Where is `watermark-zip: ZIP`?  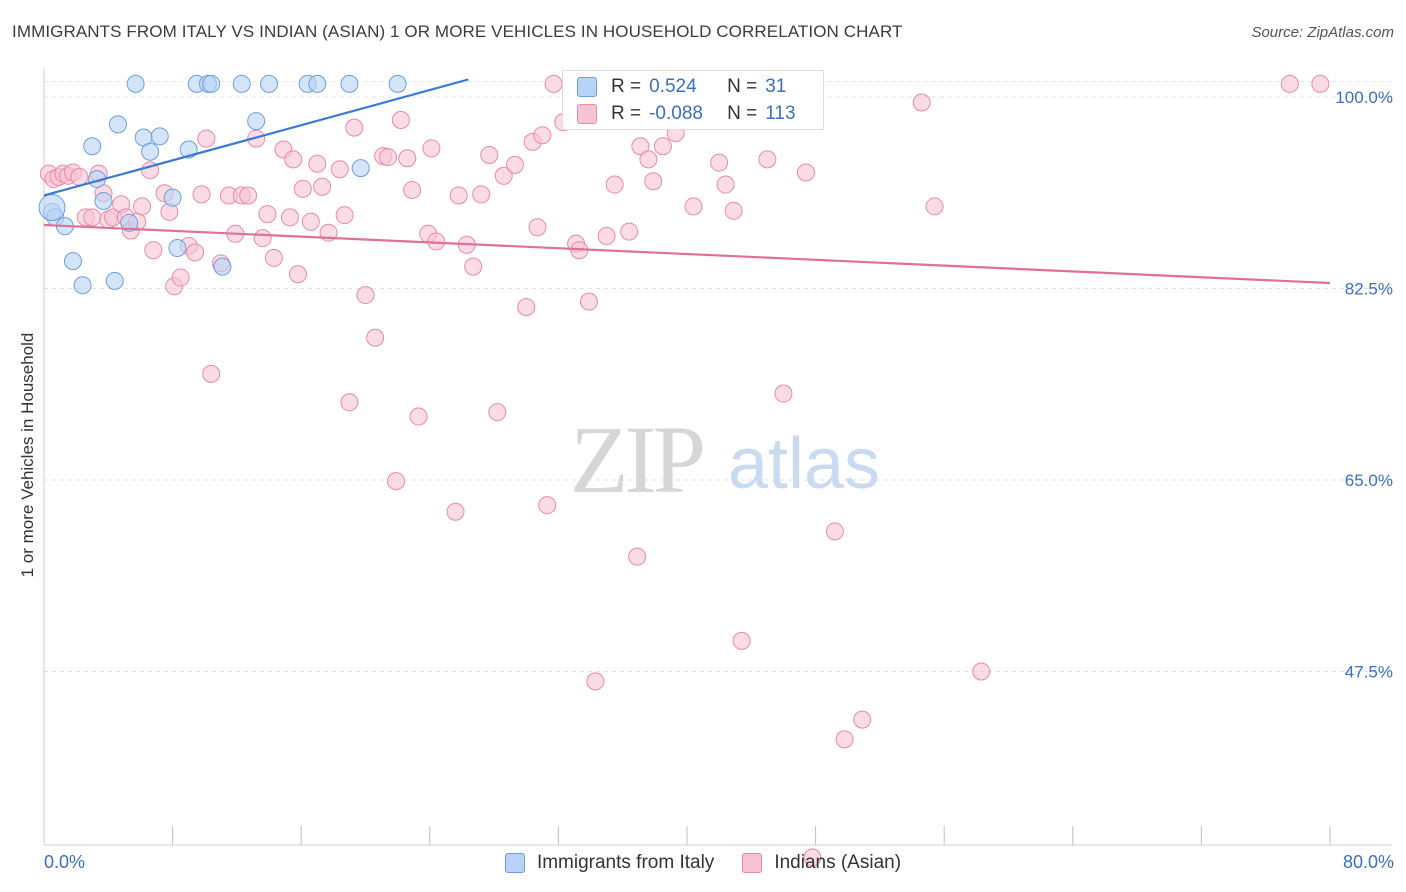 watermark-zip: ZIP is located at coordinates (636, 459).